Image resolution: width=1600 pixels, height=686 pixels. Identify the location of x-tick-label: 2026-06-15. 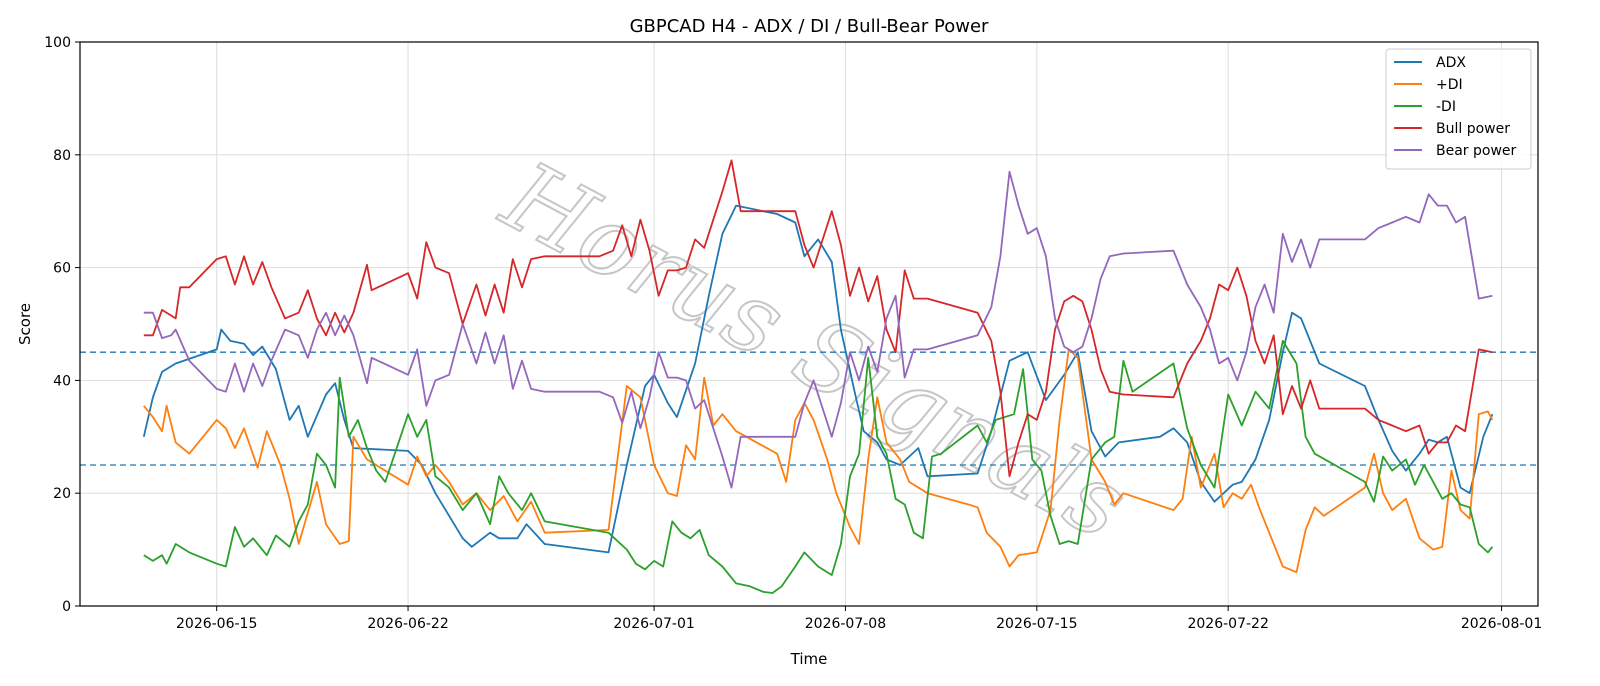
(216, 624).